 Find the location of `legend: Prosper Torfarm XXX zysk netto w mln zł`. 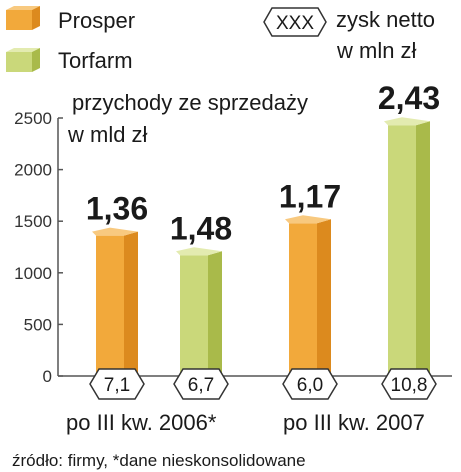

legend: Prosper Torfarm XXX zysk netto w mln zł is located at coordinates (220, 39).